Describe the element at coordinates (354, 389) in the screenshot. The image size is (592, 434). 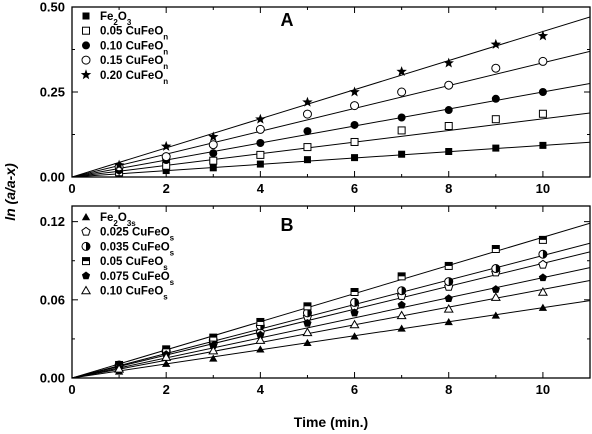
I see `x-tick-label: 6` at that location.